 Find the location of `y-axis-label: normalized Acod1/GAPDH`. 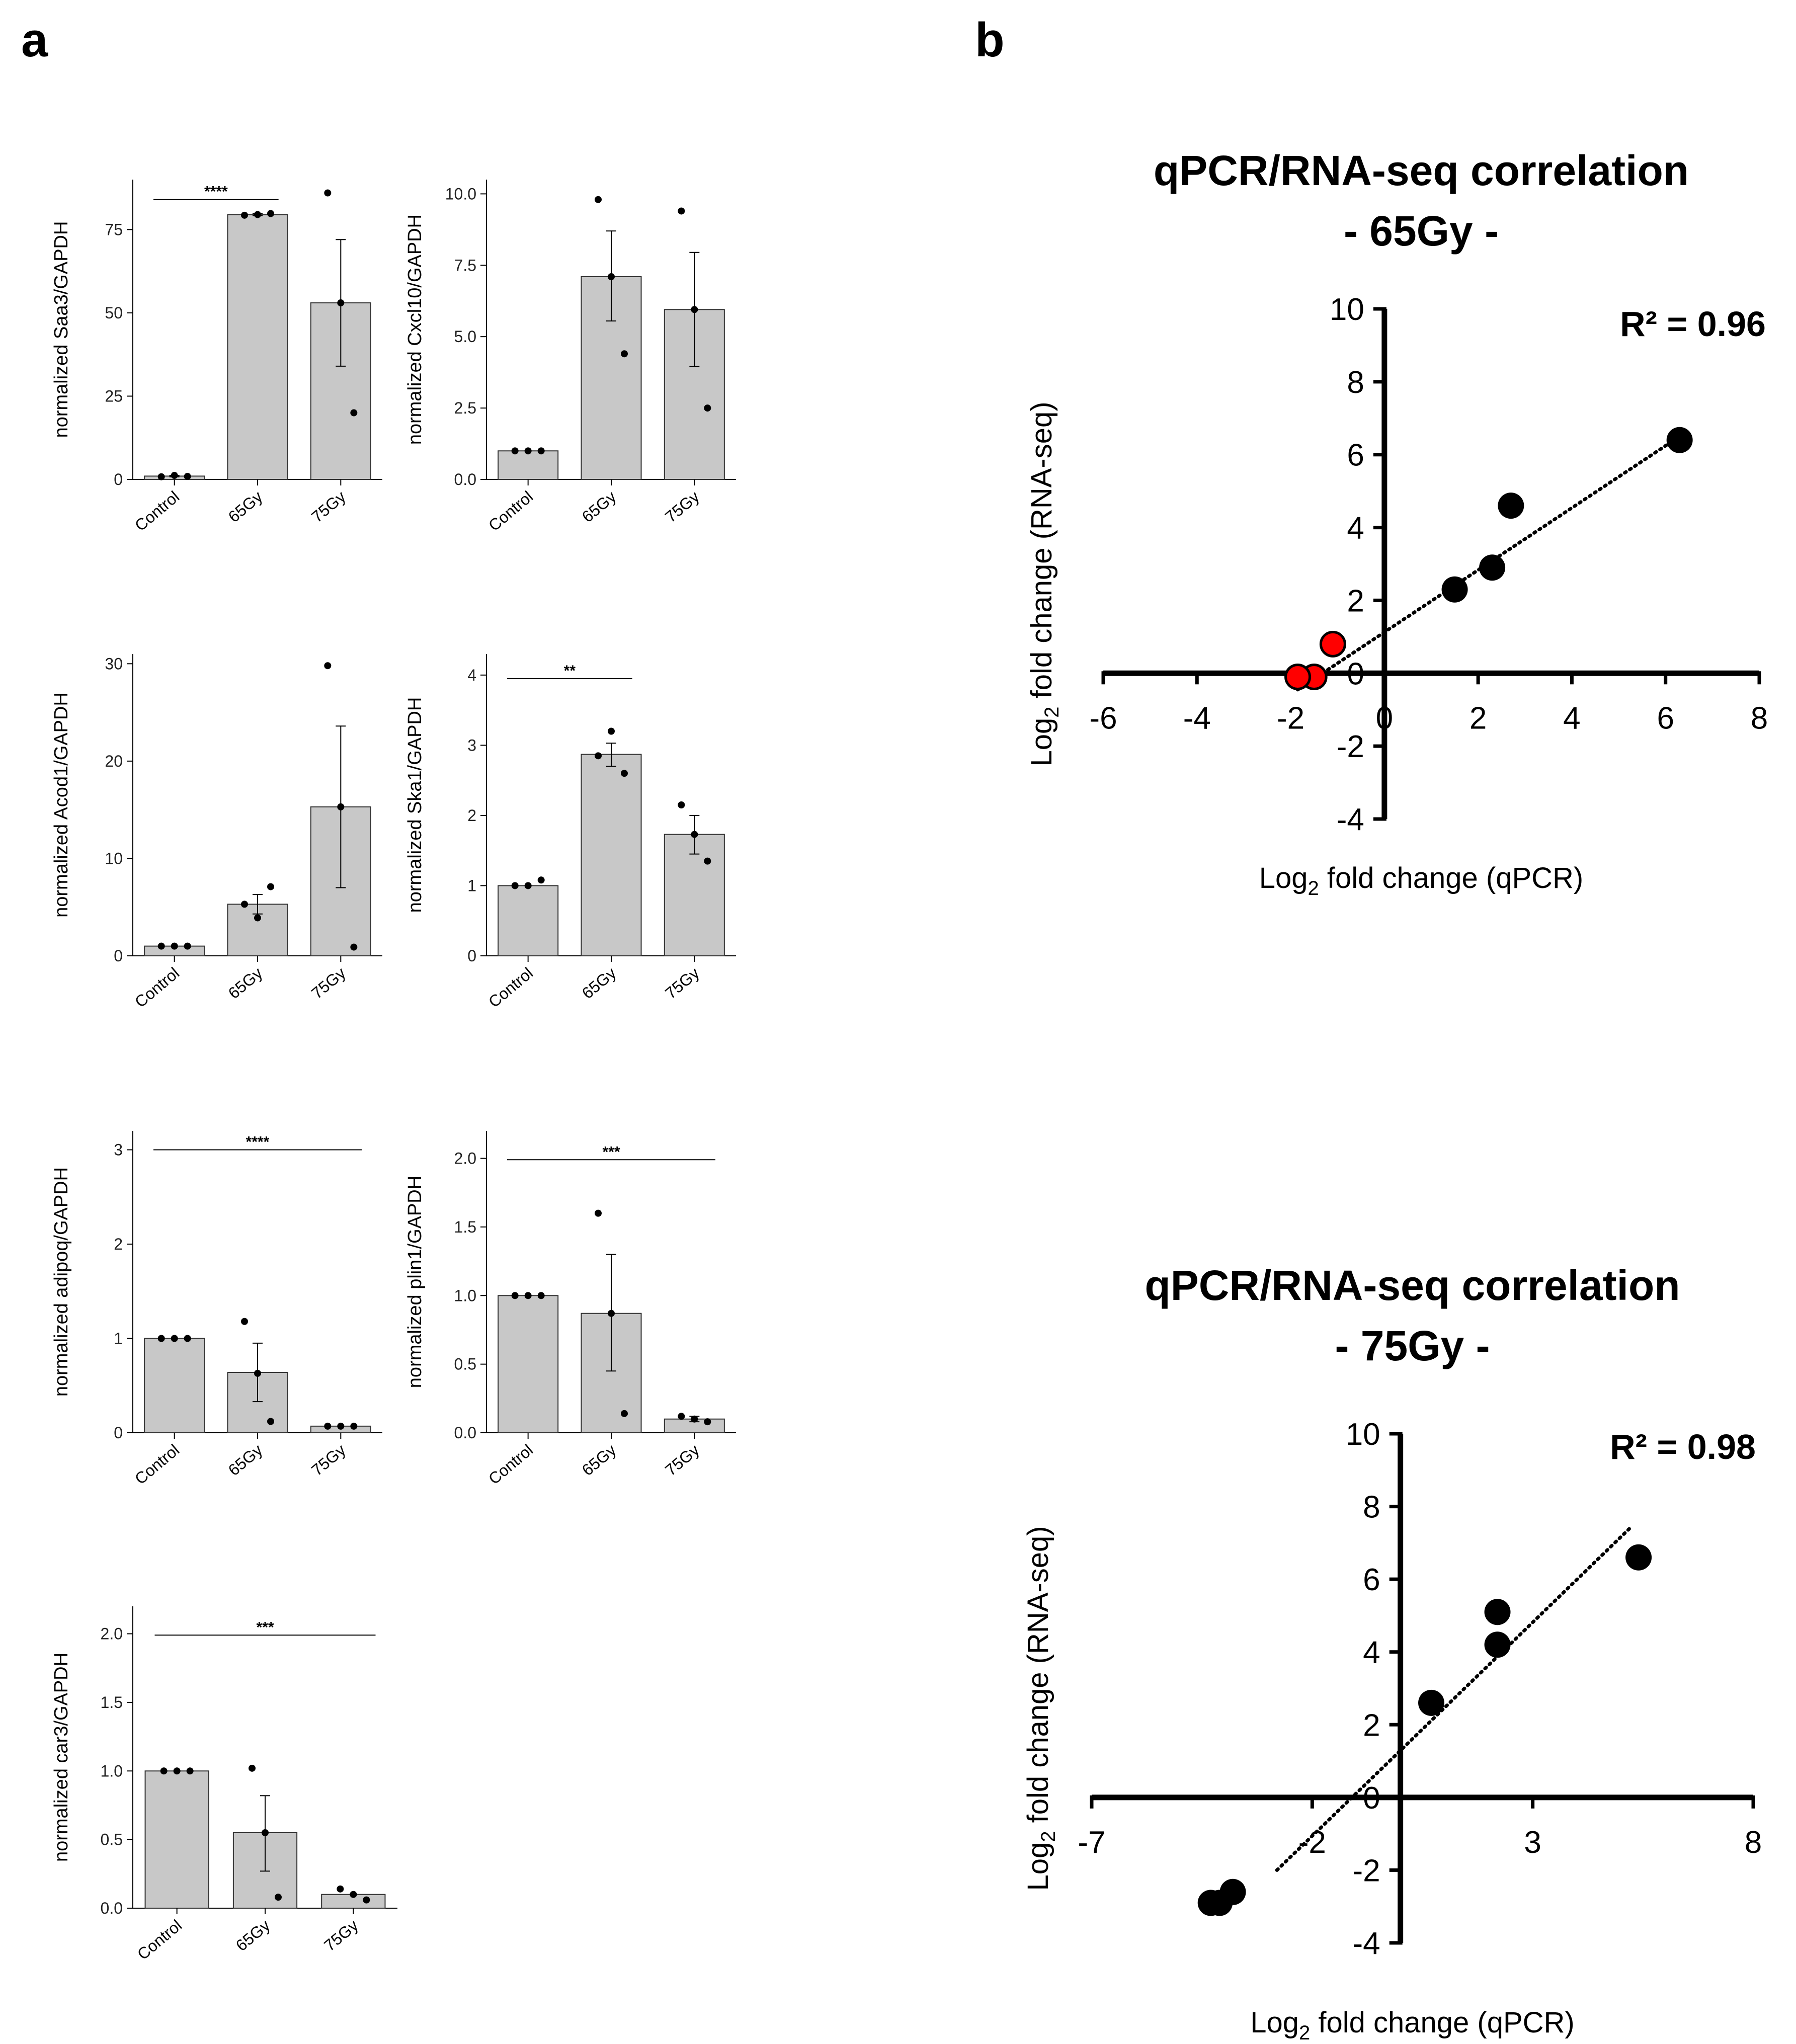

y-axis-label: normalized Acod1/GAPDH is located at coordinates (61, 805).